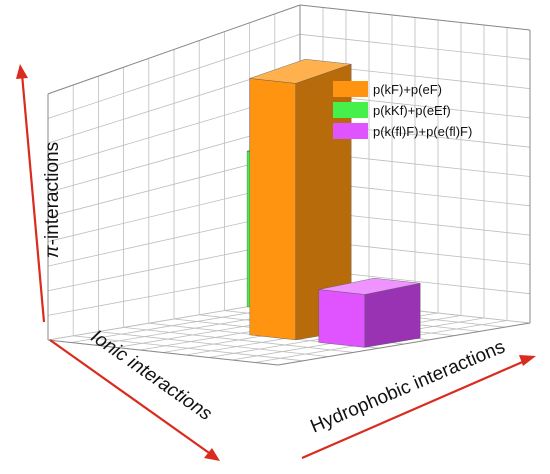 The width and height of the screenshot is (550, 474). I want to click on z-axis-label: π-interactions, so click(52, 200).